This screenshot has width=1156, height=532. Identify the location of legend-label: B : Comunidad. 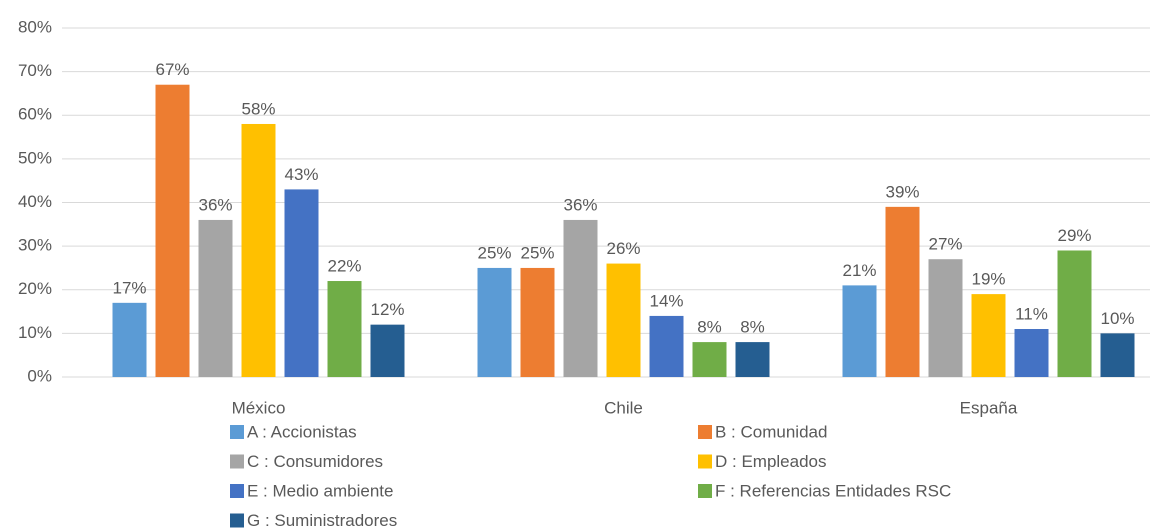
(771, 431).